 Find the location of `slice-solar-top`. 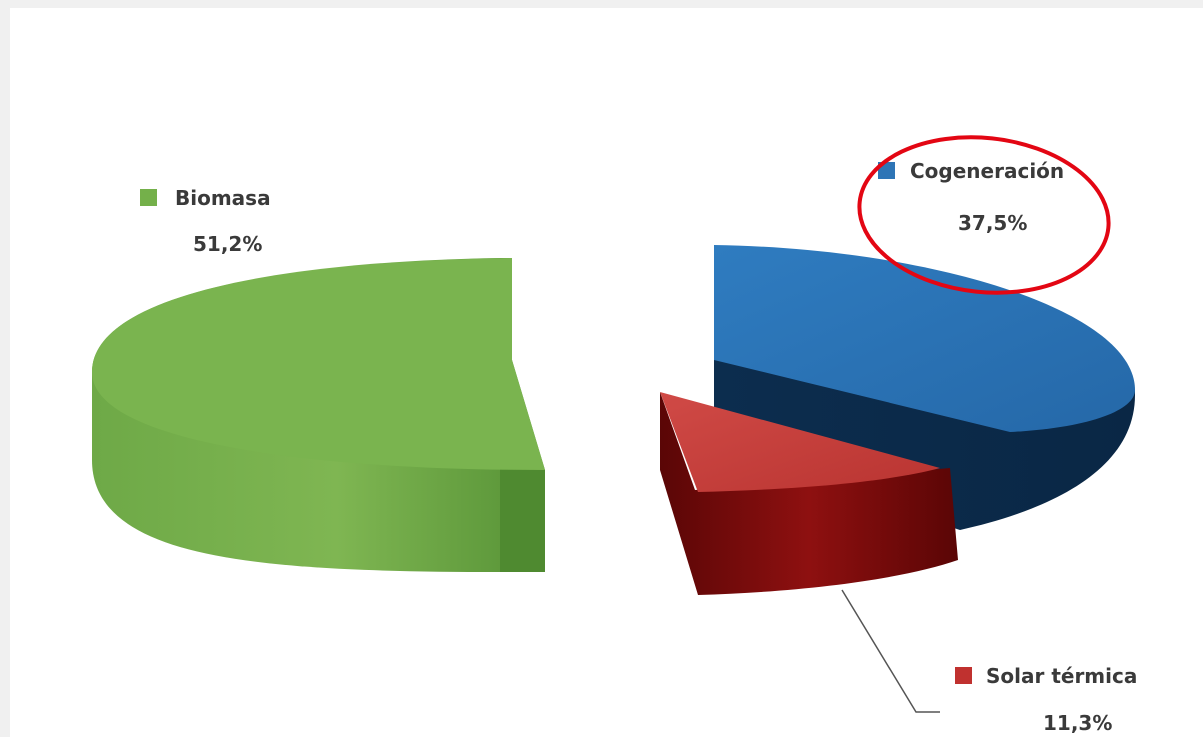

slice-solar-top is located at coordinates (800, 442).